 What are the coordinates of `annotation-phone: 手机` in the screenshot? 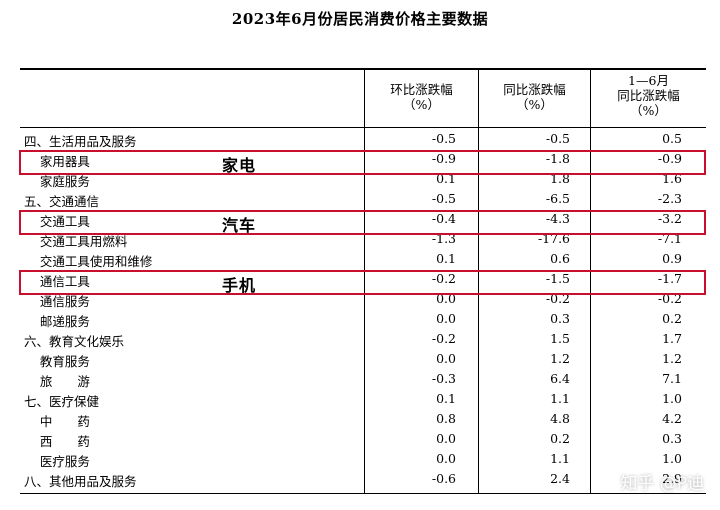 It's located at (239, 285).